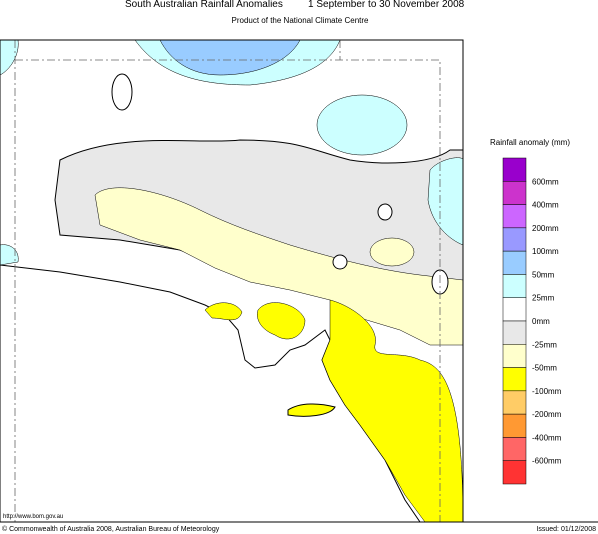 This screenshot has height=534, width=598. Describe the element at coordinates (204, 5) in the screenshot. I see `title: South Australian Rainfall Anomalies` at that location.